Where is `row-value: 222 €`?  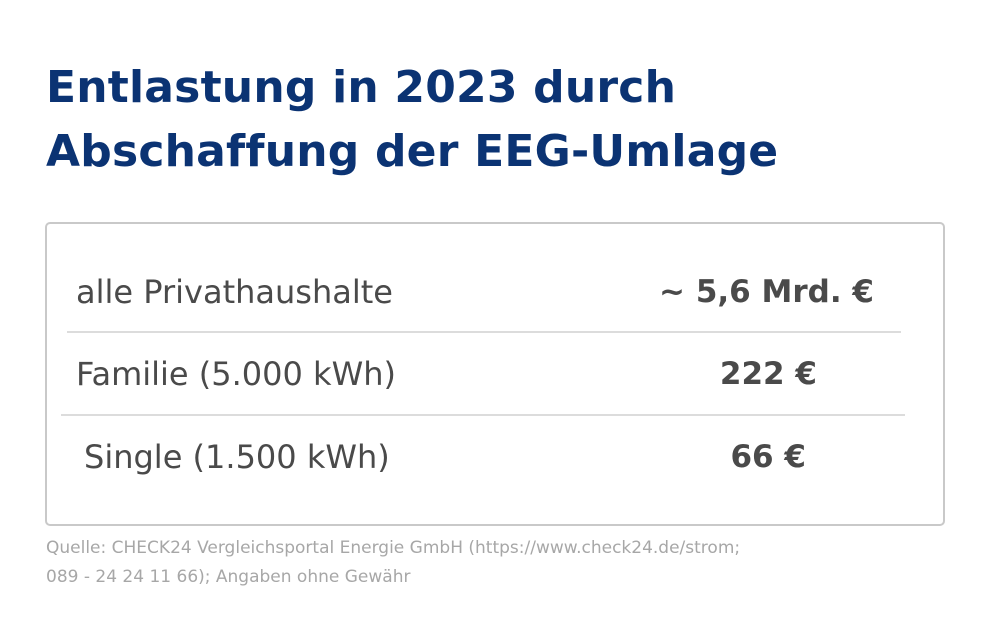 row-value: 222 € is located at coordinates (768, 374).